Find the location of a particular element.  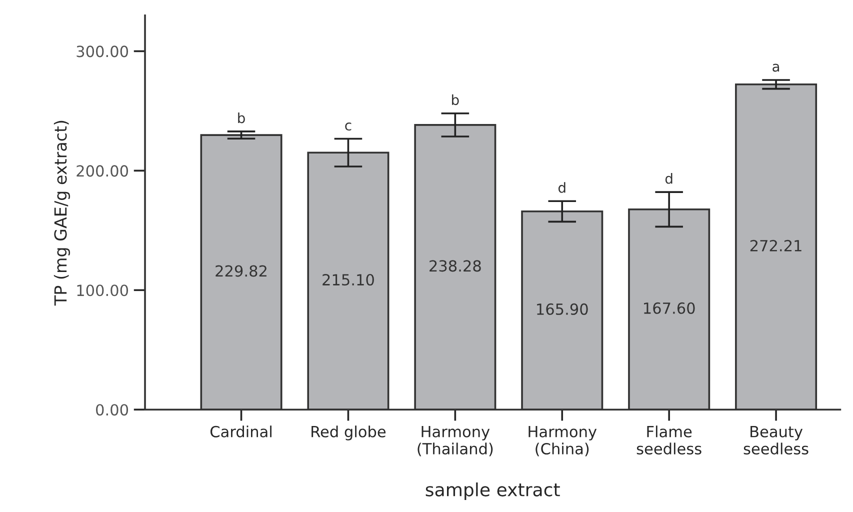

x-tick-label: Harmony (China) is located at coordinates (562, 441).